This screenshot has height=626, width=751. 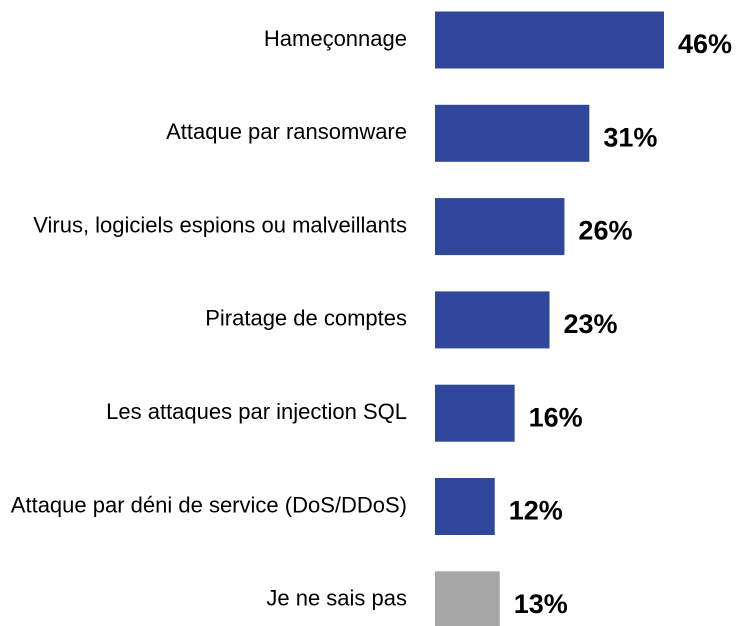 I want to click on category-label: Virus, logiciels espions ou malveillants, so click(x=220, y=224).